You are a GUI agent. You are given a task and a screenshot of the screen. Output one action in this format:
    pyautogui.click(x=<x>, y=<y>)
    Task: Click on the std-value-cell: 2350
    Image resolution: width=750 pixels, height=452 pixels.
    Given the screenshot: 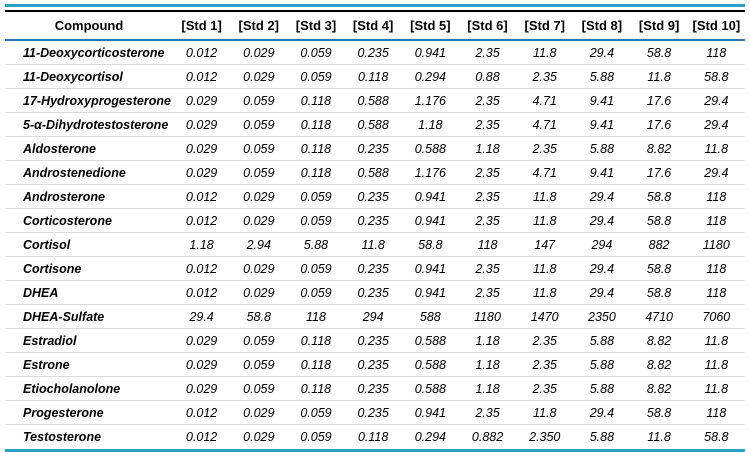 What is the action you would take?
    pyautogui.click(x=602, y=316)
    